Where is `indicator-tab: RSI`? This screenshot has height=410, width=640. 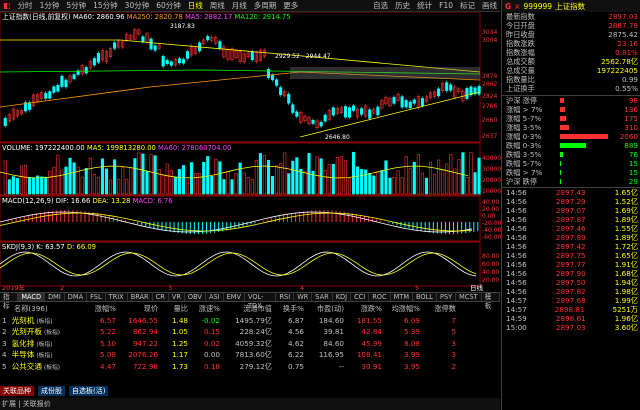 indicator-tab: RSI is located at coordinates (285, 297).